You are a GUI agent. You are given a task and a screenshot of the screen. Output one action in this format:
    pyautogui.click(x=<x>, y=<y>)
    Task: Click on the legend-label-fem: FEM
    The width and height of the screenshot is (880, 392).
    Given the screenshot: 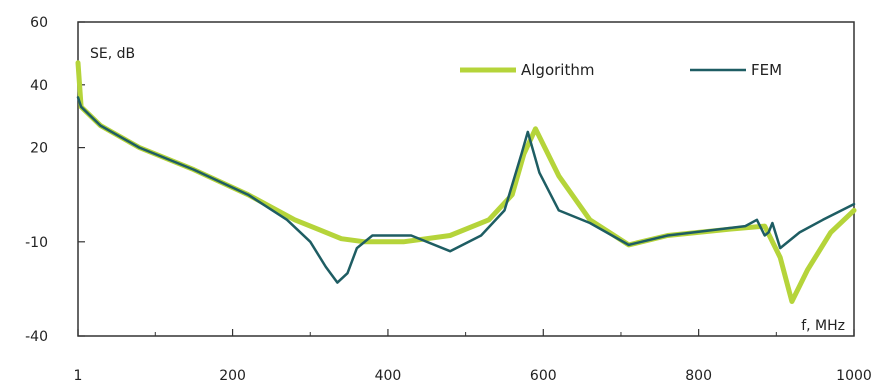 What is the action you would take?
    pyautogui.click(x=766, y=70)
    